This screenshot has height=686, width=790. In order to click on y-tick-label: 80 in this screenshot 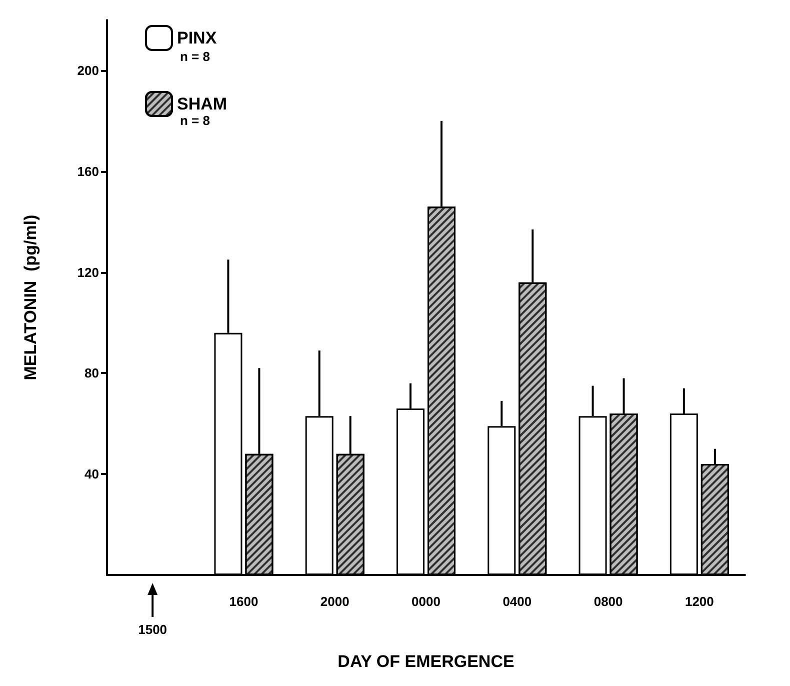, I will do `click(91, 373)`.